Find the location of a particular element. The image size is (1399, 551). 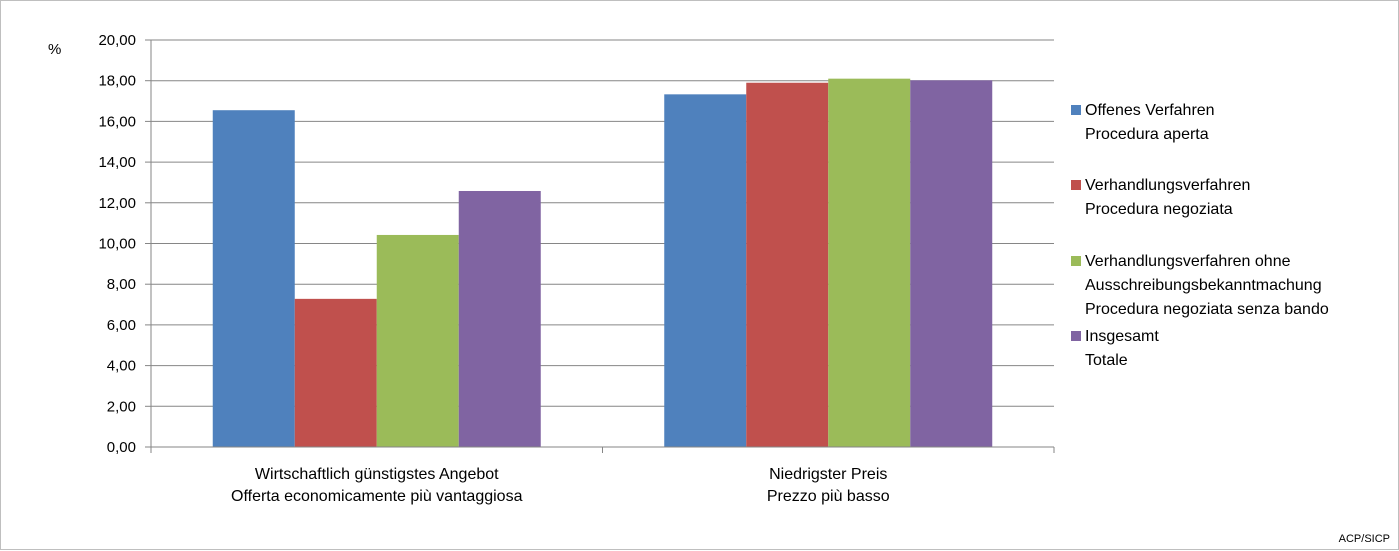

legend-label: Procedura negoziata senza bando is located at coordinates (1207, 309).